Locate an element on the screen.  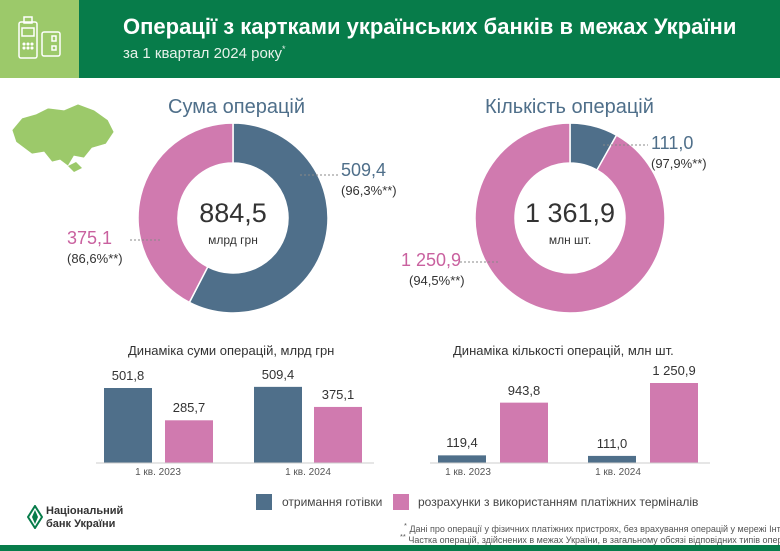
donut-count-total: 1 361,9 is located at coordinates (570, 213).